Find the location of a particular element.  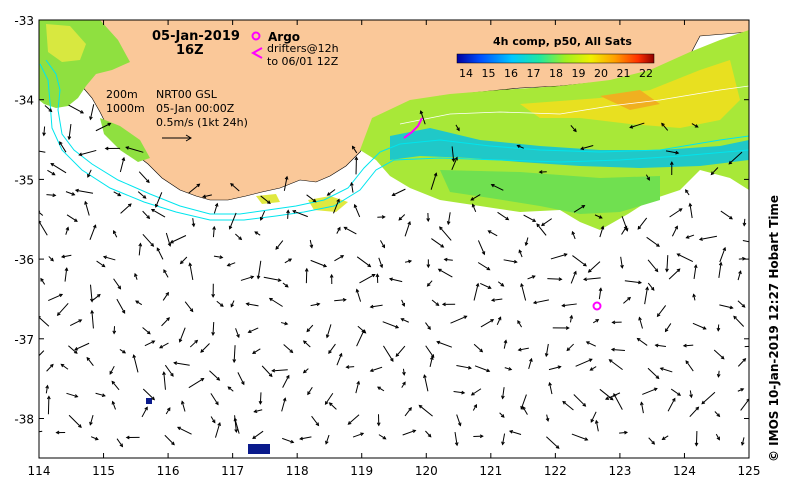

lon-tick-label: 124 is located at coordinates (684, 471).